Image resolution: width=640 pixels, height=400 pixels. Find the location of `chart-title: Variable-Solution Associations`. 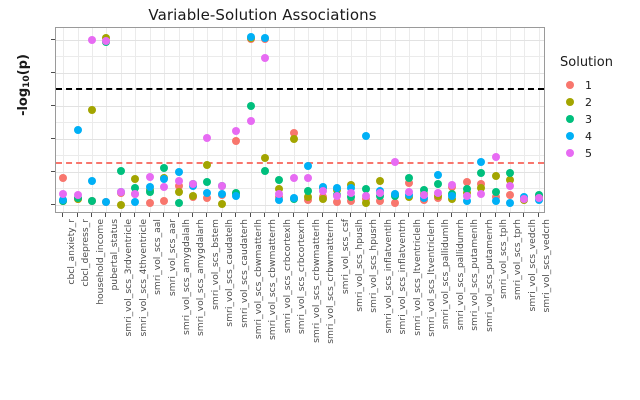

chart-title: Variable-Solution Associations is located at coordinates (262, 15).